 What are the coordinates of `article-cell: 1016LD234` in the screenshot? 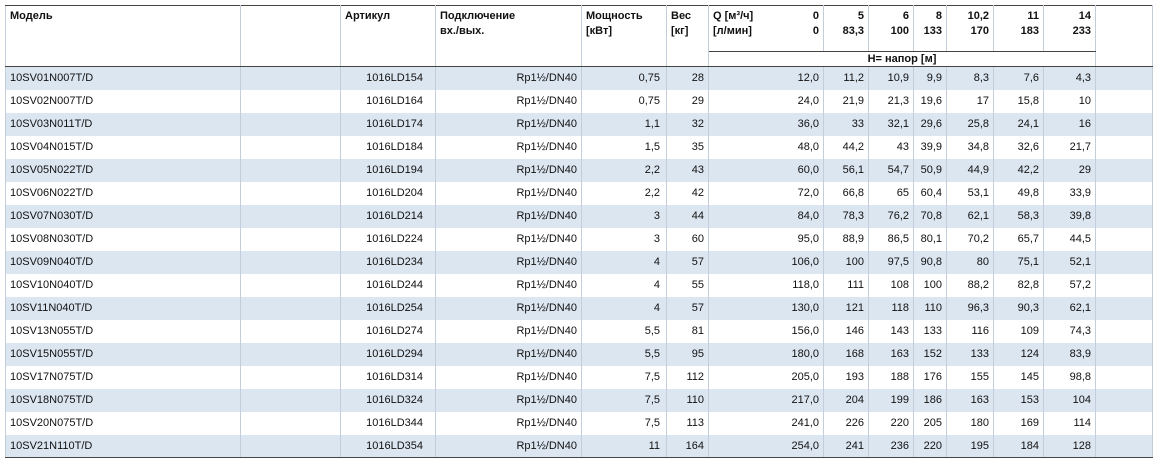 It's located at (388, 262).